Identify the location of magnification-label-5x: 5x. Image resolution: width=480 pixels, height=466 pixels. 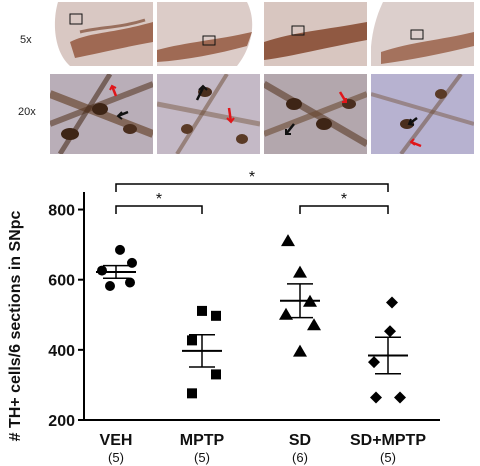
(26, 40).